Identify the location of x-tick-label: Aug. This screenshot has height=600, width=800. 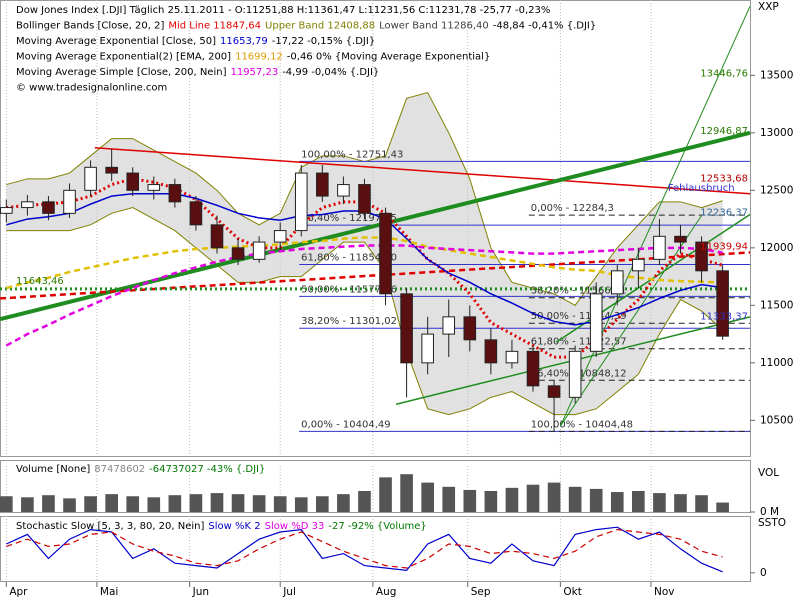
(386, 592).